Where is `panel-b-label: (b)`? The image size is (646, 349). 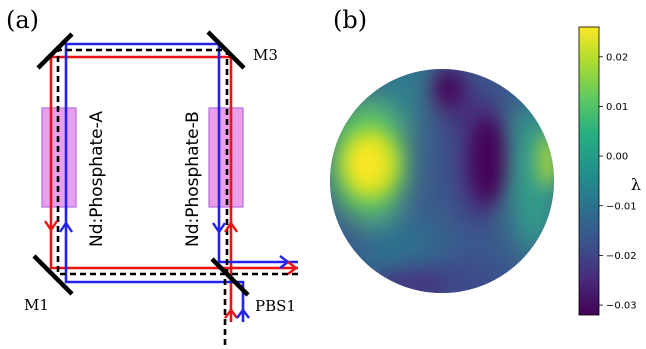
panel-b-label: (b) is located at coordinates (350, 20).